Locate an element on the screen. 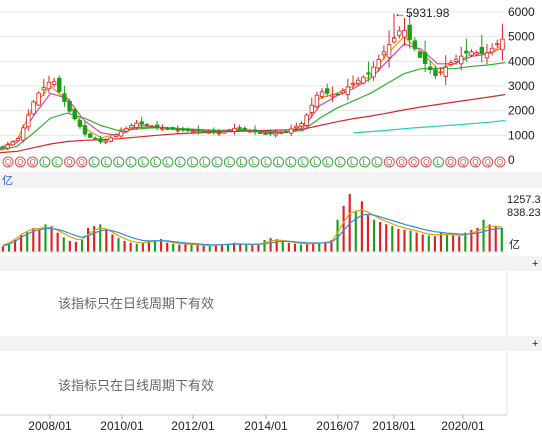  volume-panel: 1257.3 838.23 亿 is located at coordinates (270, 223).